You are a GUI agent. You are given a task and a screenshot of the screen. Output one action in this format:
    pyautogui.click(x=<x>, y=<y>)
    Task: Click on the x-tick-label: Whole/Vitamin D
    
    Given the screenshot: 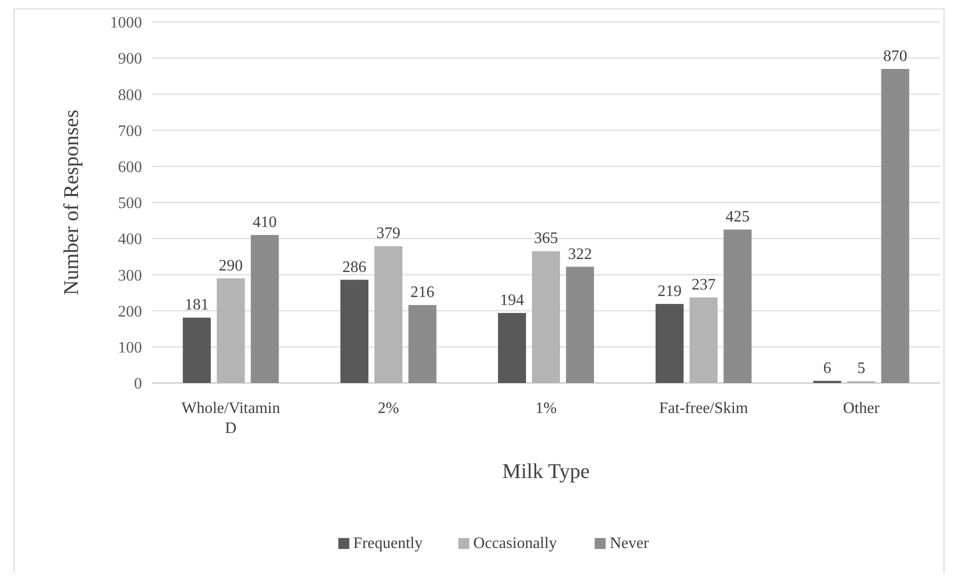 What is the action you would take?
    pyautogui.click(x=231, y=418)
    